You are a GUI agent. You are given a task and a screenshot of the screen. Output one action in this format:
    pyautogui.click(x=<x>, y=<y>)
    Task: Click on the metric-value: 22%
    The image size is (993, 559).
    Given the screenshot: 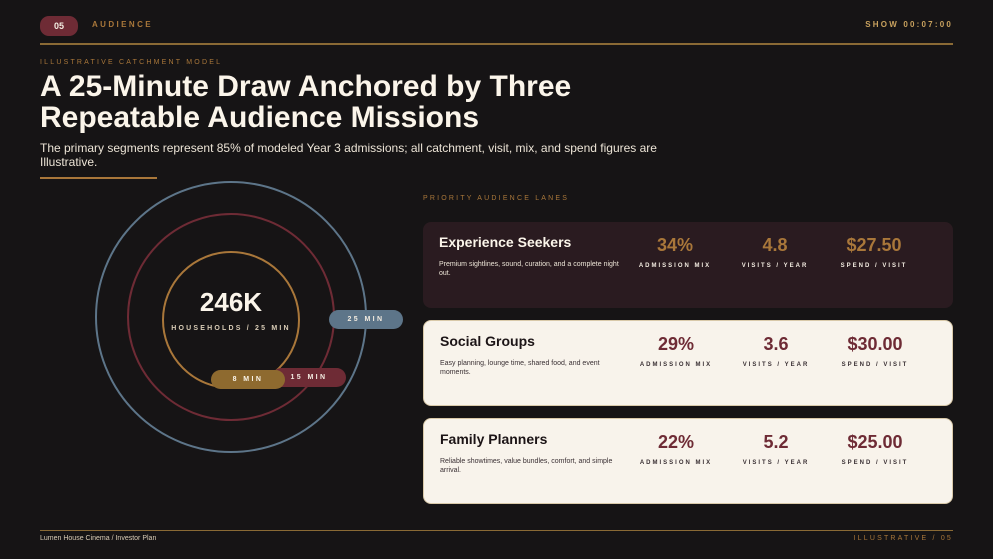 What is the action you would take?
    pyautogui.click(x=676, y=442)
    